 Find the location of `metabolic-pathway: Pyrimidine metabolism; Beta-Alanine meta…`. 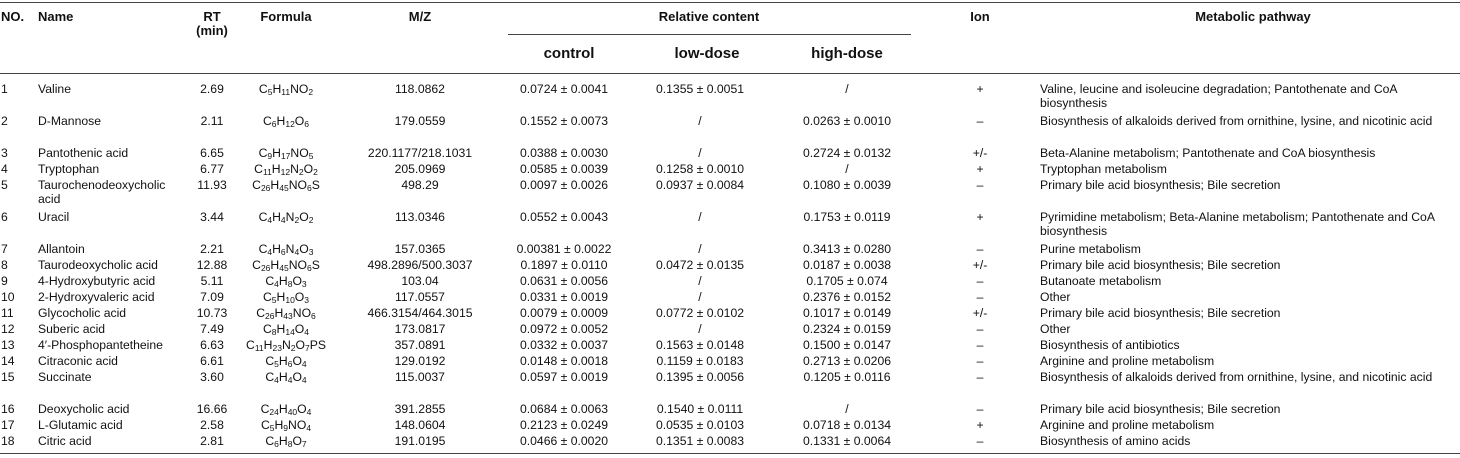

metabolic-pathway: Pyrimidine metabolism; Beta-Alanine meta… is located at coordinates (1237, 224).